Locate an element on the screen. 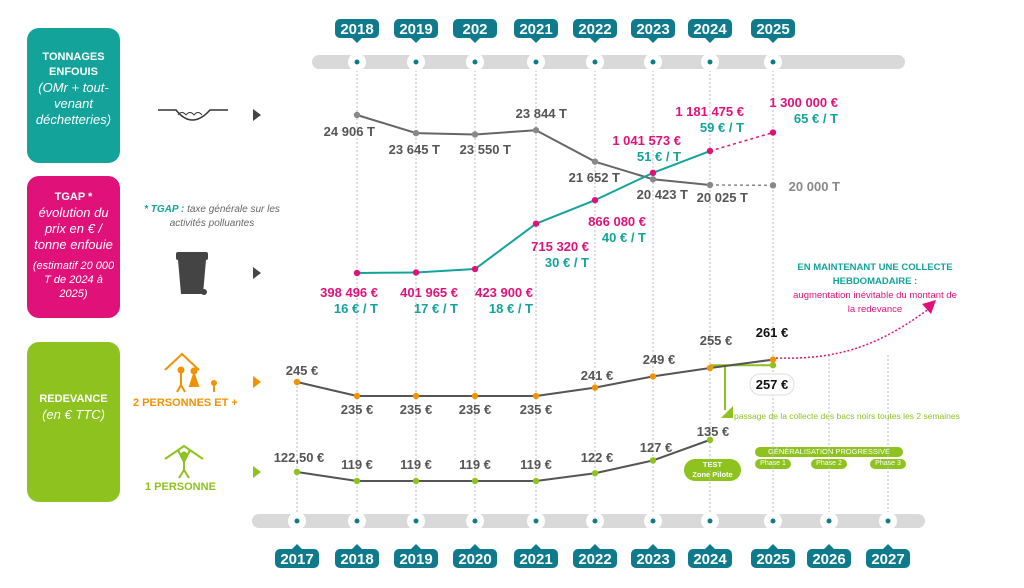 The height and width of the screenshot is (588, 1024). tonnage-value-label: 20 000 T is located at coordinates (814, 186).